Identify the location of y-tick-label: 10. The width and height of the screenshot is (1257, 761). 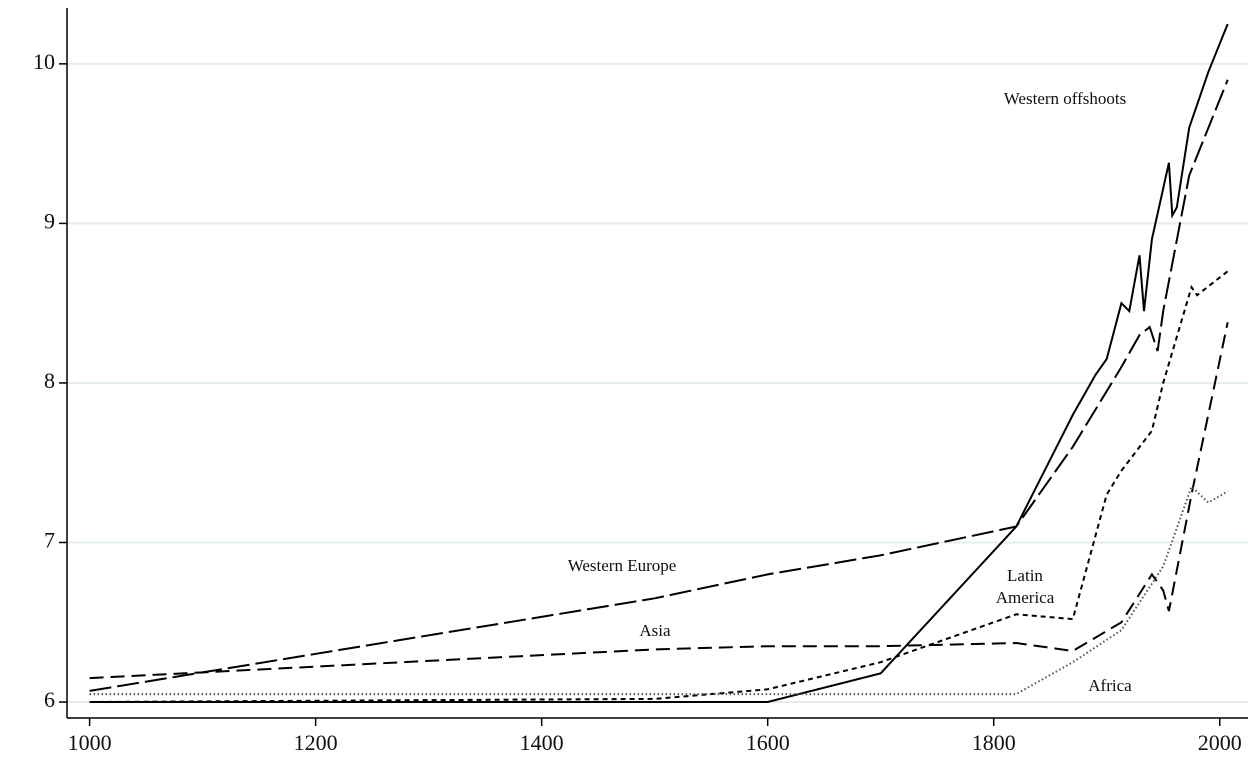
(44, 61).